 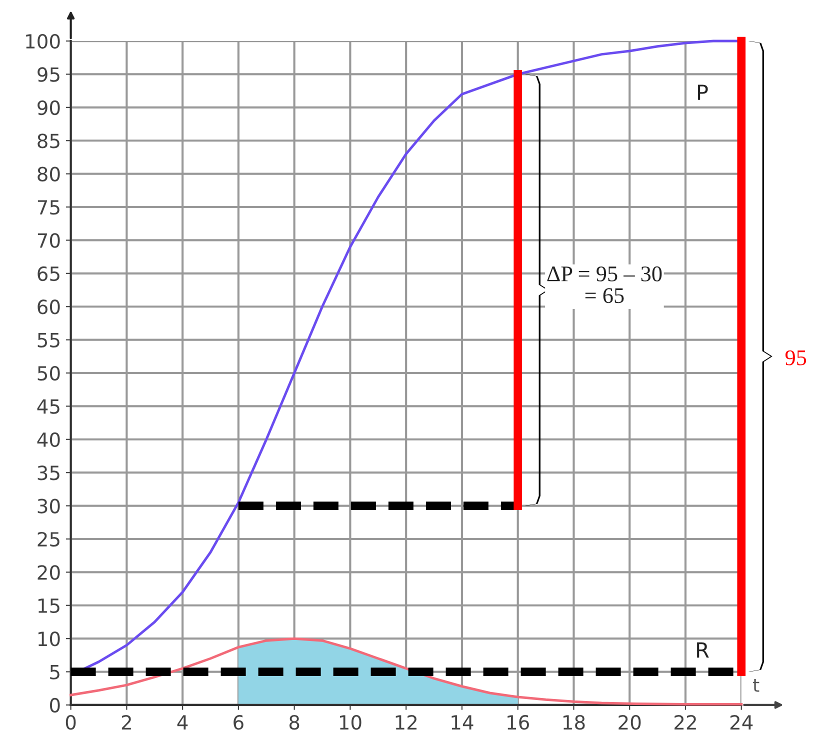 What do you see at coordinates (294, 722) in the screenshot?
I see `x-tick-label: 8` at bounding box center [294, 722].